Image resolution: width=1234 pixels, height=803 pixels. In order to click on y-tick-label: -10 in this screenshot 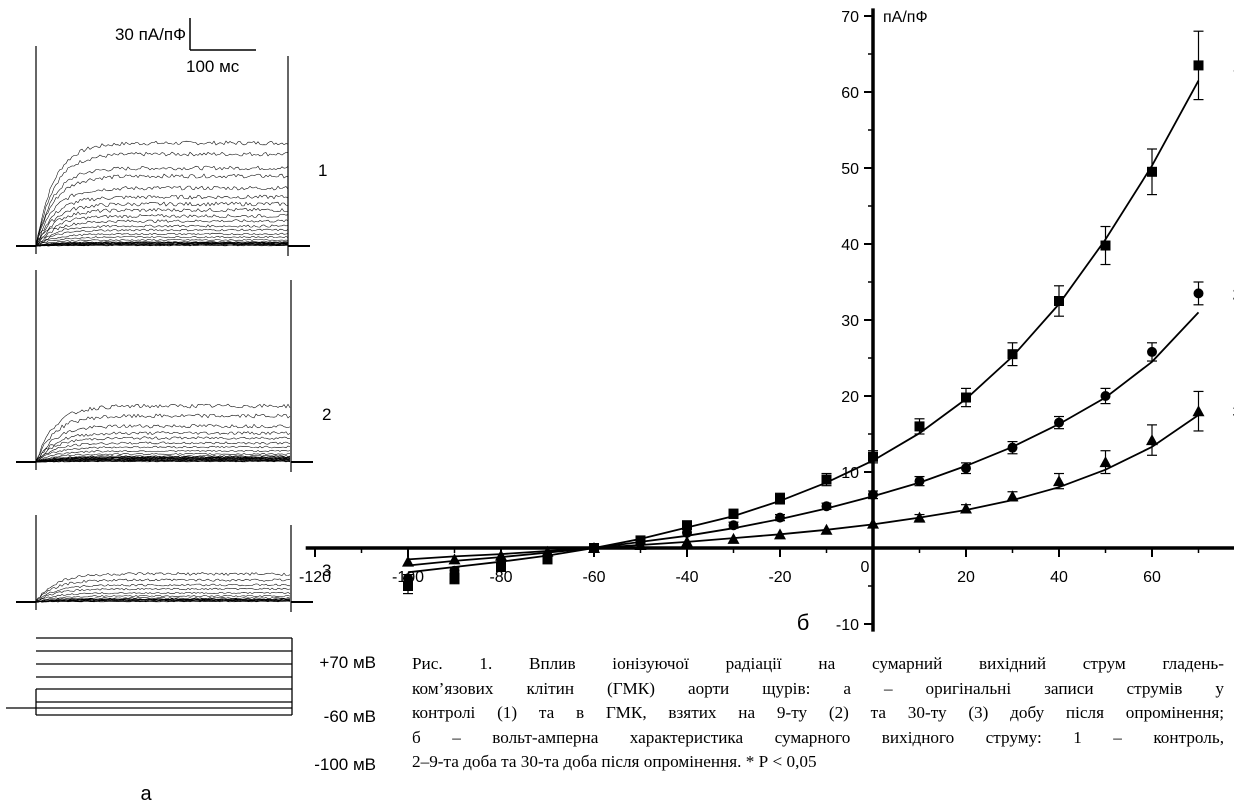, I will do `click(847, 625)`.